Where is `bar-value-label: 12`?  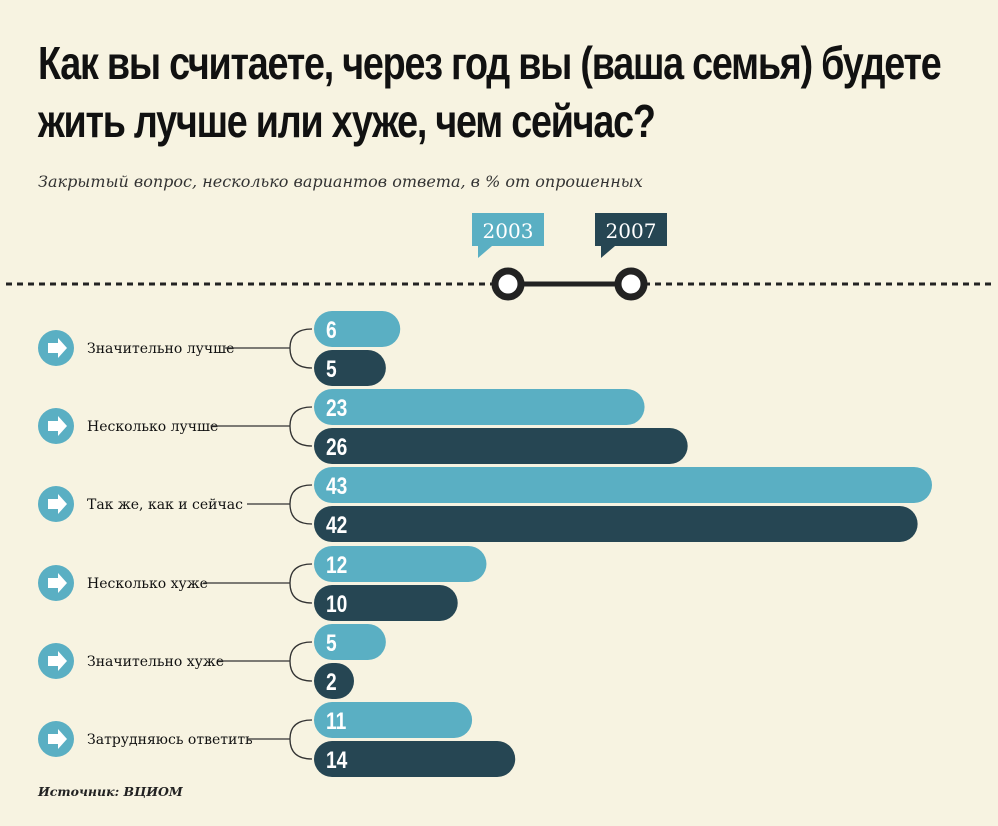 bar-value-label: 12 is located at coordinates (336, 565).